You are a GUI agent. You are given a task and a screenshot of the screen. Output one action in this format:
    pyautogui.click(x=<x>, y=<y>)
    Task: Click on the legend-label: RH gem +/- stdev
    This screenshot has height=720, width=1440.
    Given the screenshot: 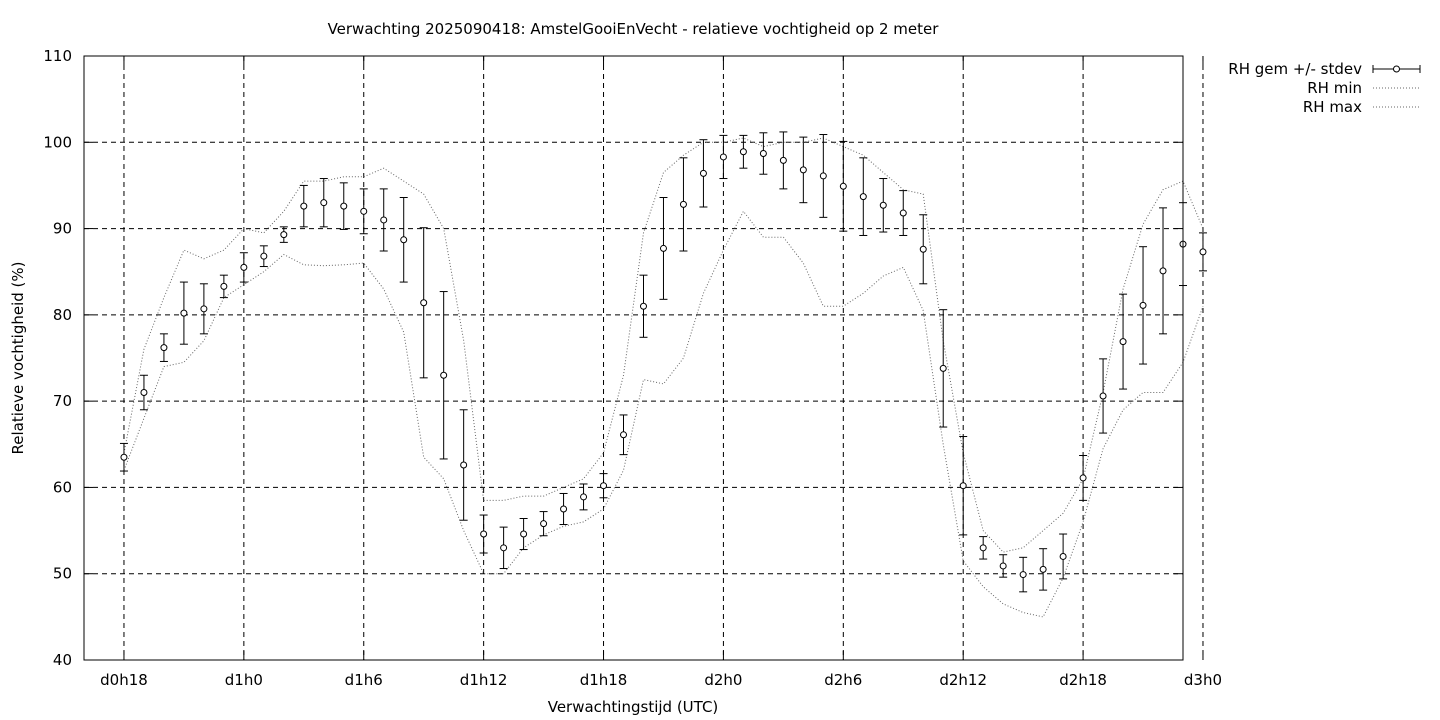 What is the action you would take?
    pyautogui.click(x=1295, y=69)
    